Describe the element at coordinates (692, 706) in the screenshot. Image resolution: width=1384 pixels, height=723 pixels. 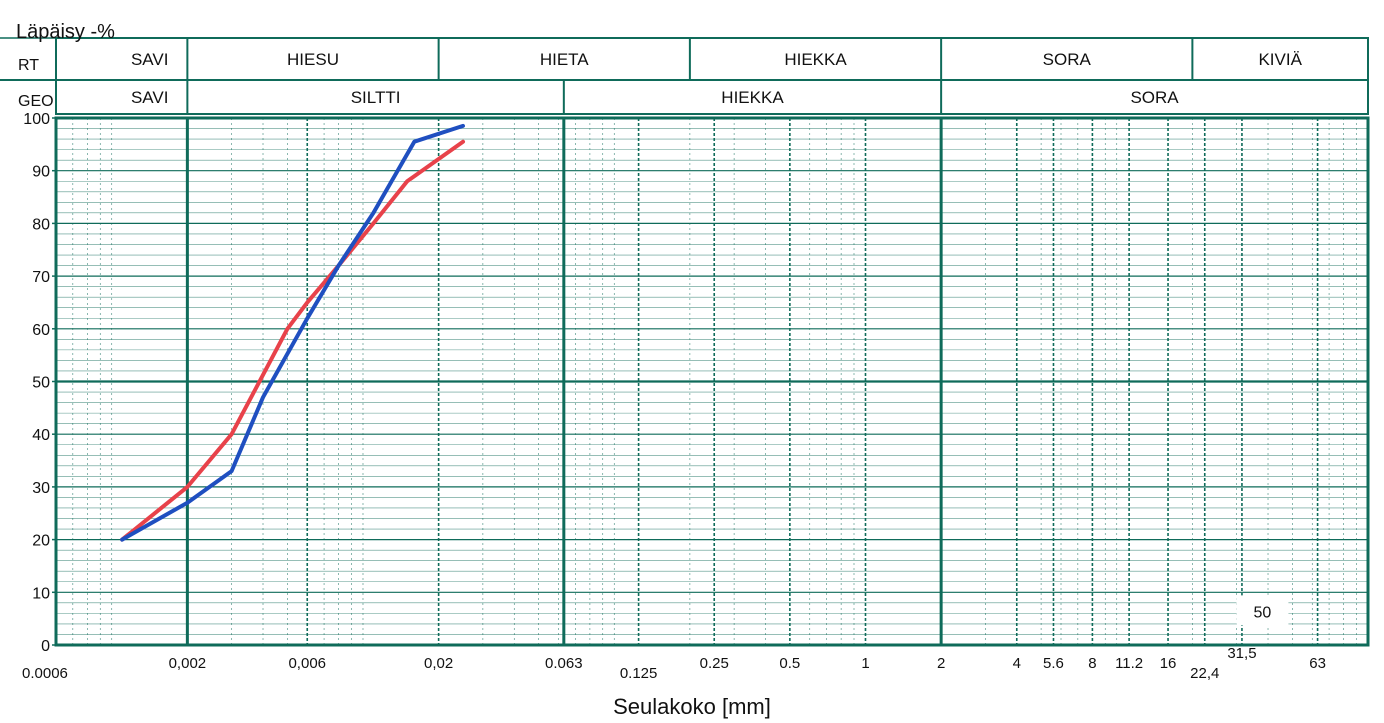
I see `x-axis-title: Seulakoko [mm]` at that location.